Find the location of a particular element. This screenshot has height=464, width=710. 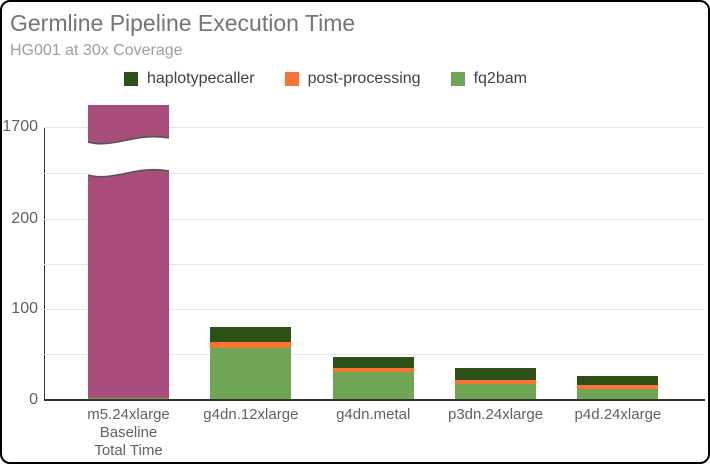

axis-break-band is located at coordinates (128, 156).